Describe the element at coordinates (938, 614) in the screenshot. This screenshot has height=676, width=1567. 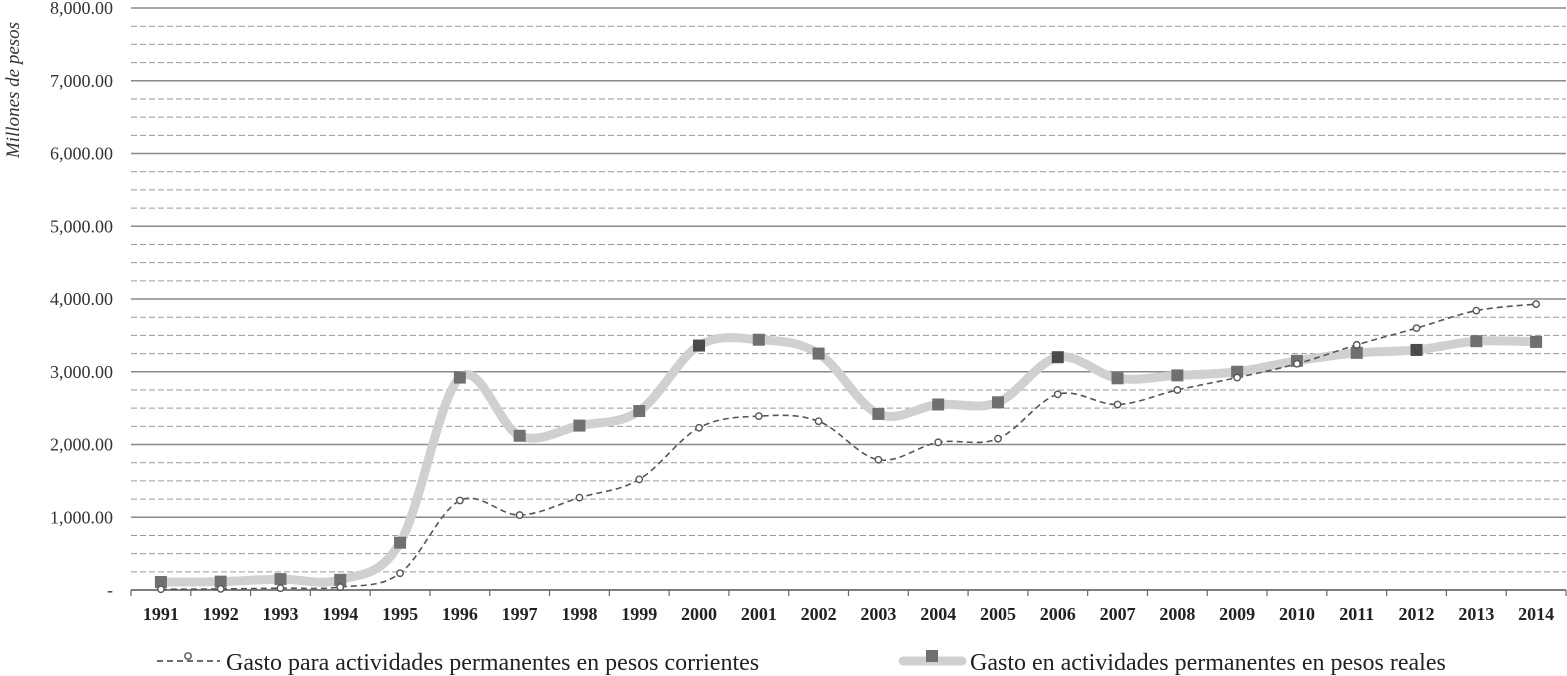
I see `x-tick-label: 2004` at that location.